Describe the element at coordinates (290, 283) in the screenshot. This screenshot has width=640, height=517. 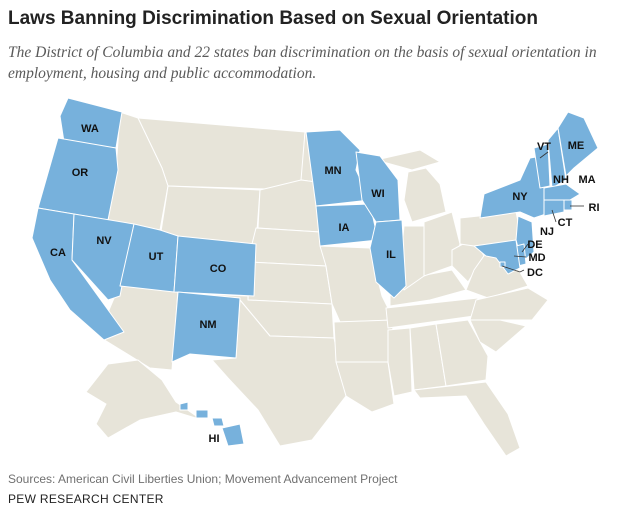
I see `state-ks` at that location.